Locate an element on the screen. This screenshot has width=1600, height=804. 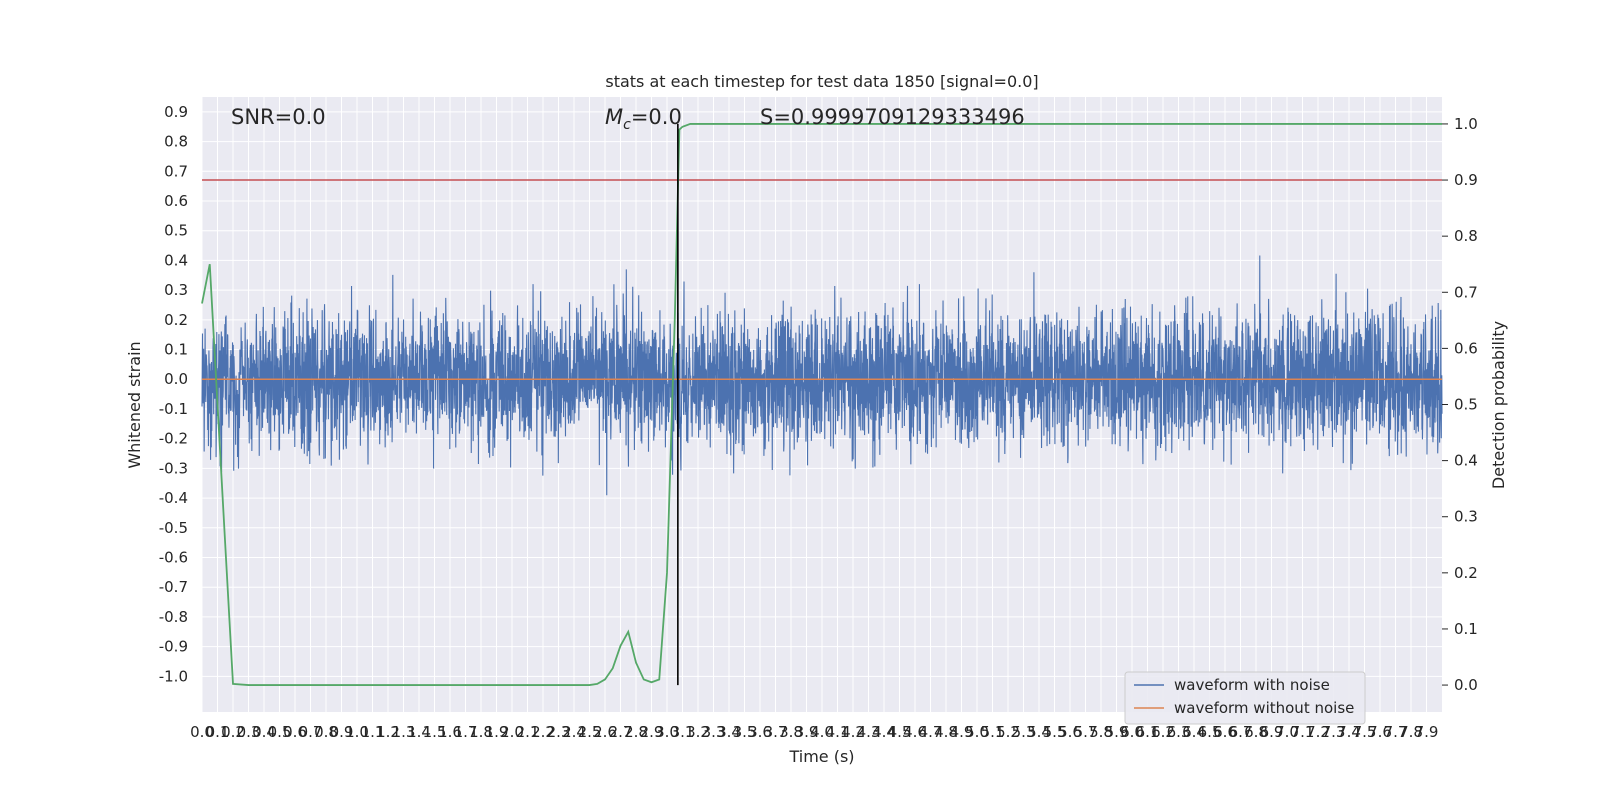
y2-tick-label: 0.0 is located at coordinates (1466, 685).